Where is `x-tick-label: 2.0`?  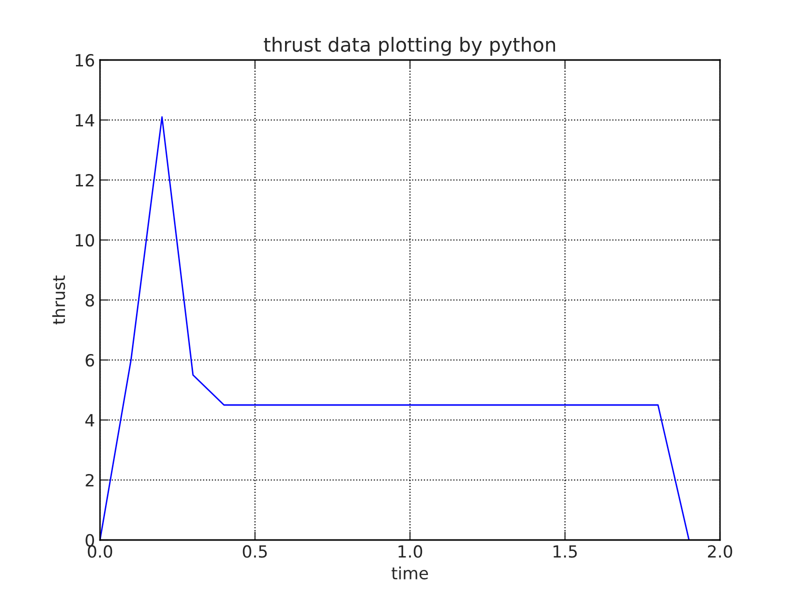 x-tick-label: 2.0 is located at coordinates (720, 551).